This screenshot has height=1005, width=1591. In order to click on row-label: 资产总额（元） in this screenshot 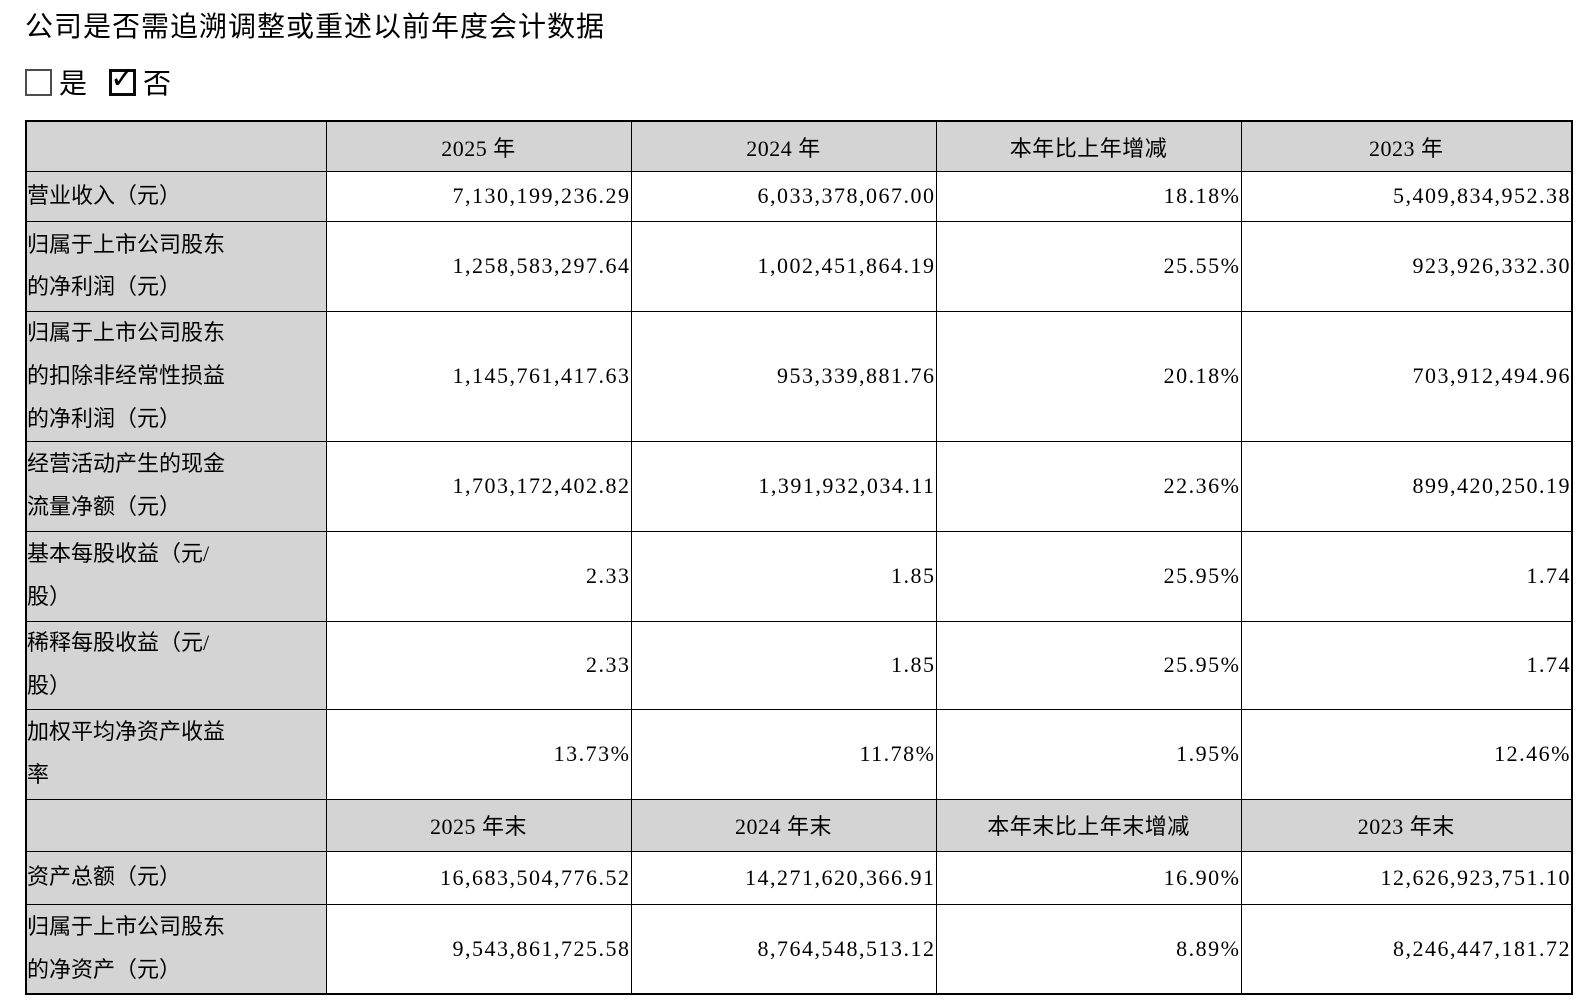, I will do `click(176, 877)`.